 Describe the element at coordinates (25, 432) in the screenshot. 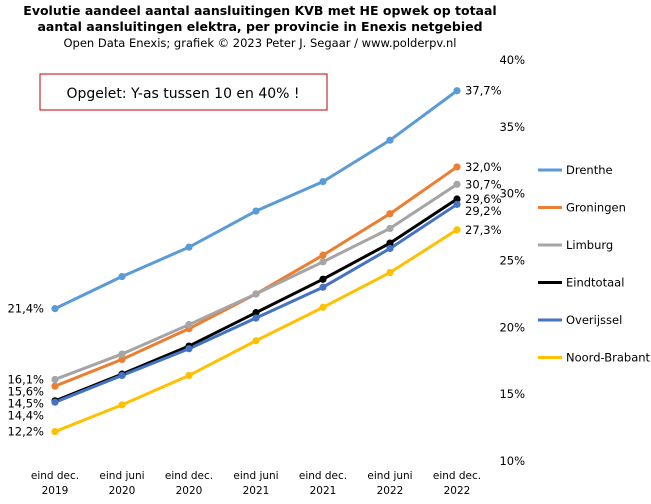

I see `start-value-label: 12,2%` at that location.